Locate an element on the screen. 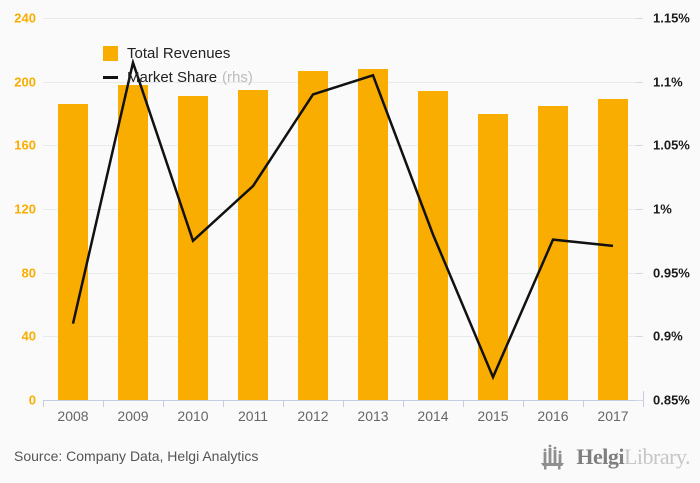 This screenshot has height=483, width=700. bar-2010 is located at coordinates (193, 248).